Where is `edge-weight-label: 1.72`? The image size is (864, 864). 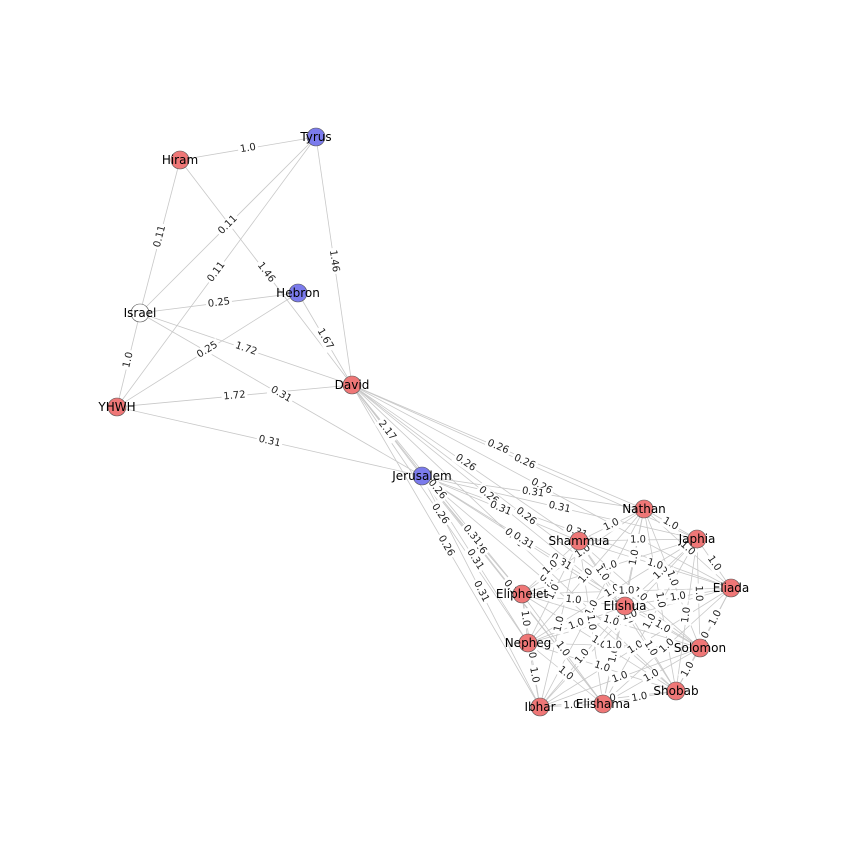
edge-weight-label: 1.72 is located at coordinates (234, 395).